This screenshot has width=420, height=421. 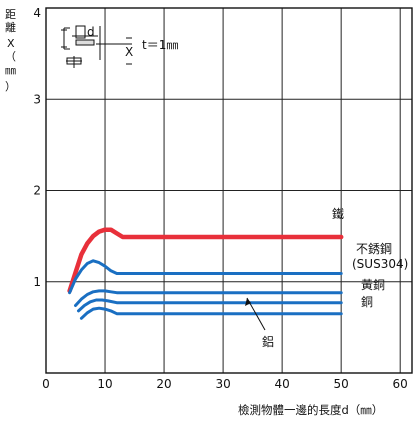 What do you see at coordinates (37, 99) in the screenshot?
I see `y-tick-label: 3` at bounding box center [37, 99].